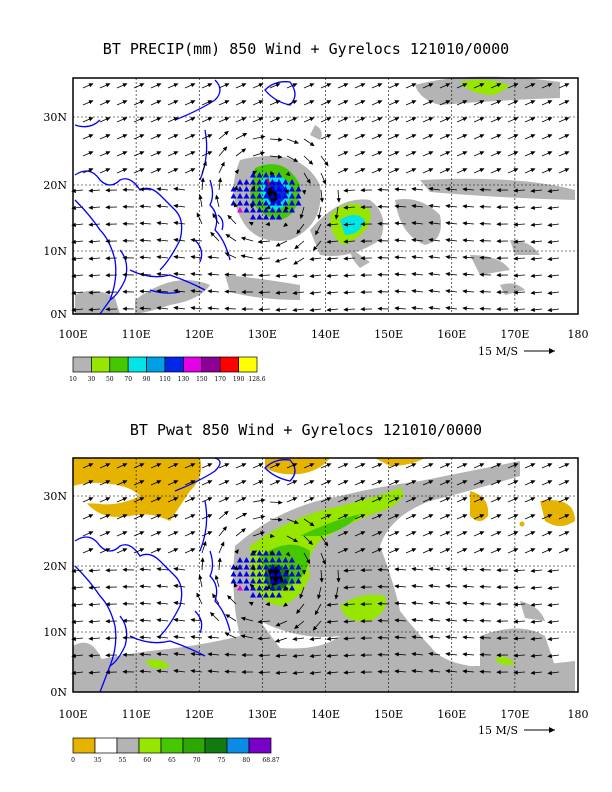 This screenshot has width=612, height=792. I want to click on longitude-label: 180, so click(578, 334).